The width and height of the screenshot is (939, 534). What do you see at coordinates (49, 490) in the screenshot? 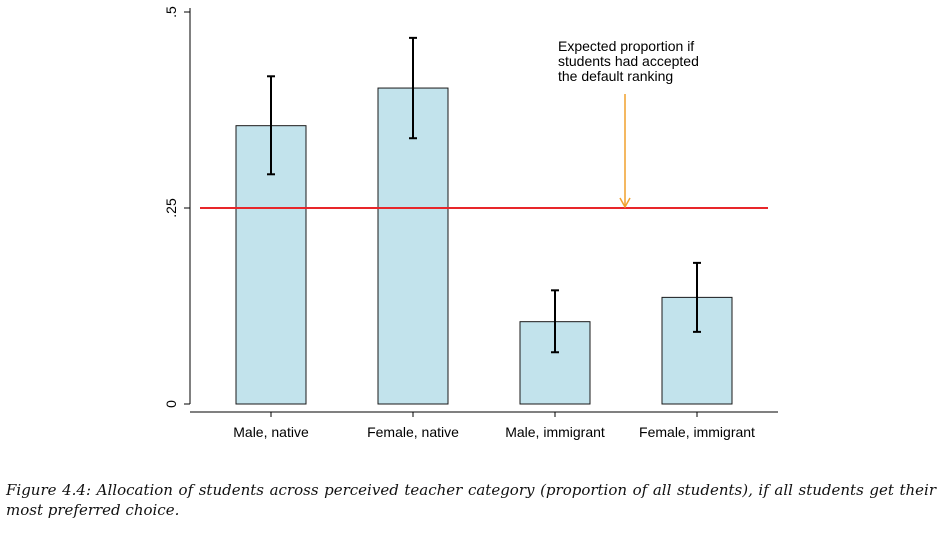
I see `caption-label: Figure 4.4:` at bounding box center [49, 490].